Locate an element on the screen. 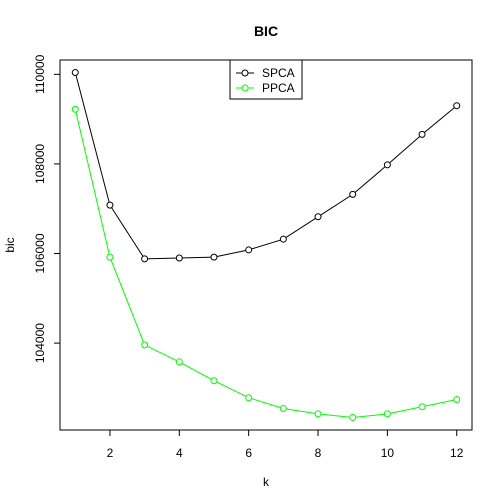 The image size is (504, 504). legend-box is located at coordinates (266, 79).